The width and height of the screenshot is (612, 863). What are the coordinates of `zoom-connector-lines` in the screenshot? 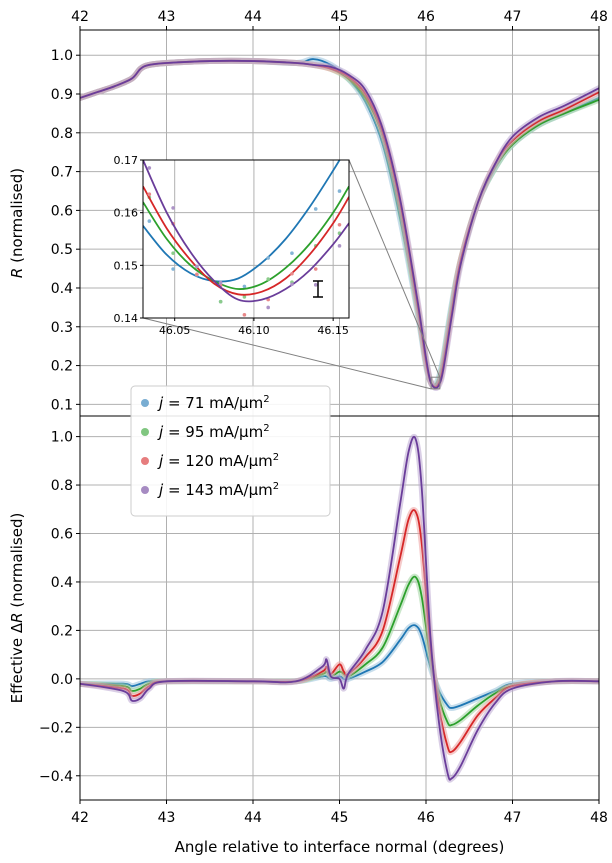 It's located at (291, 274).